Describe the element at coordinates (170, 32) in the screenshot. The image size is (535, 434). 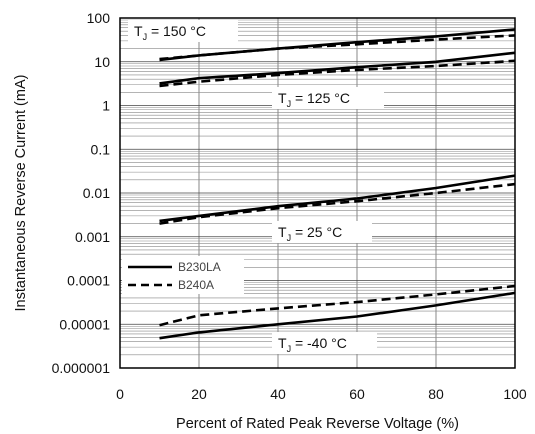
I see `temperature-label-text: TJ = 150 °C` at that location.